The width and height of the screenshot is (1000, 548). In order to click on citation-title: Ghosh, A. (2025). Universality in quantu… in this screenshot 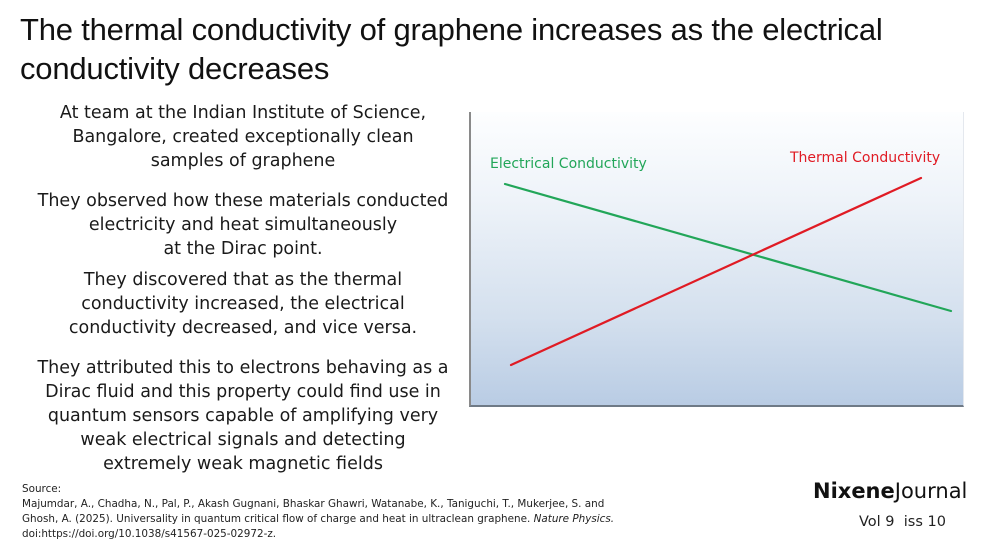, I will do `click(278, 519)`.